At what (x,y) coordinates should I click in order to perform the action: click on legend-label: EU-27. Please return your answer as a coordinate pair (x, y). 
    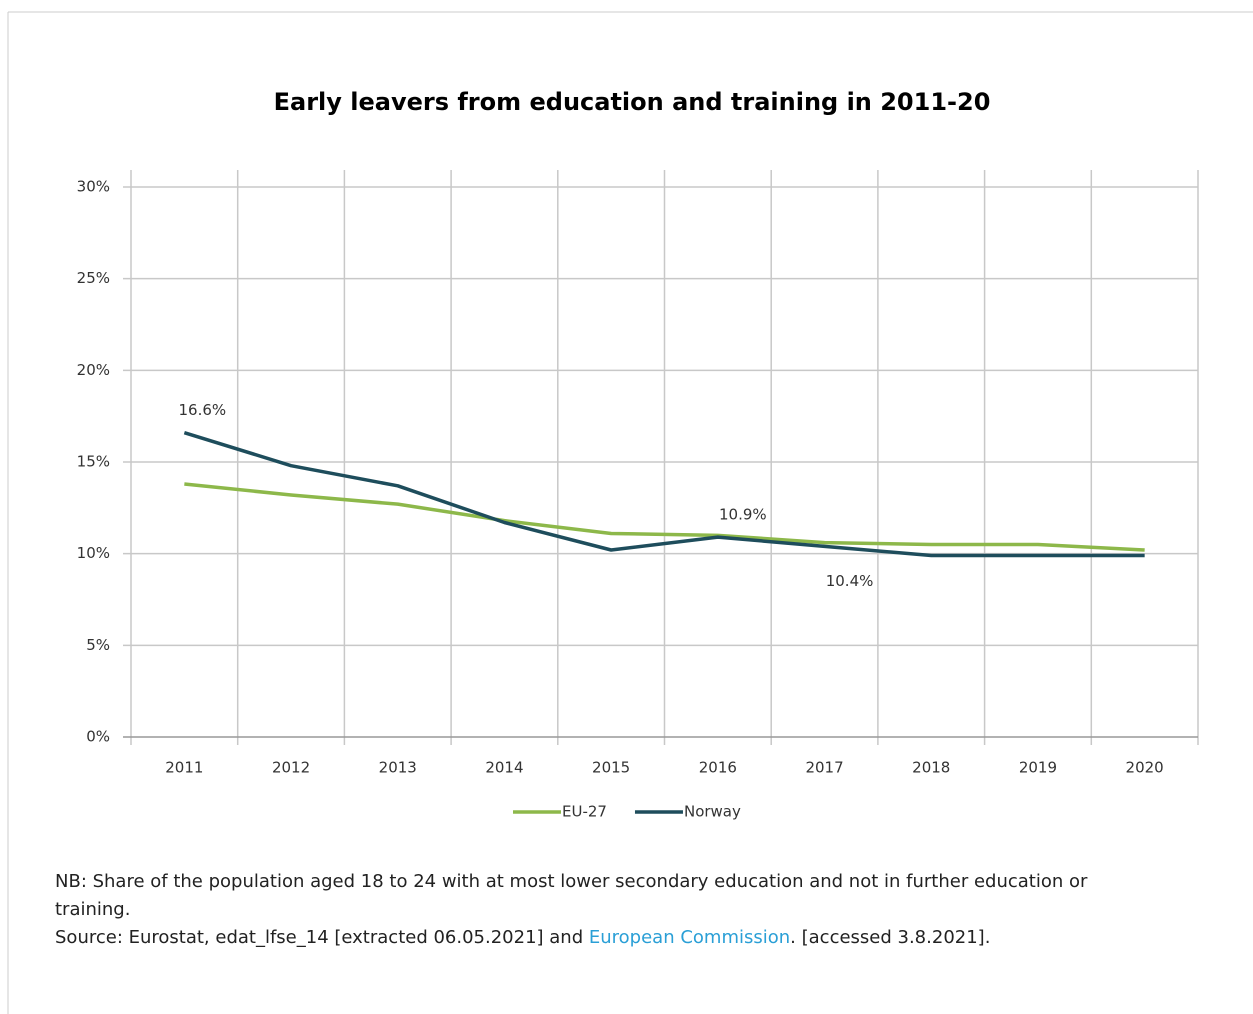
    Looking at the image, I should click on (584, 812).